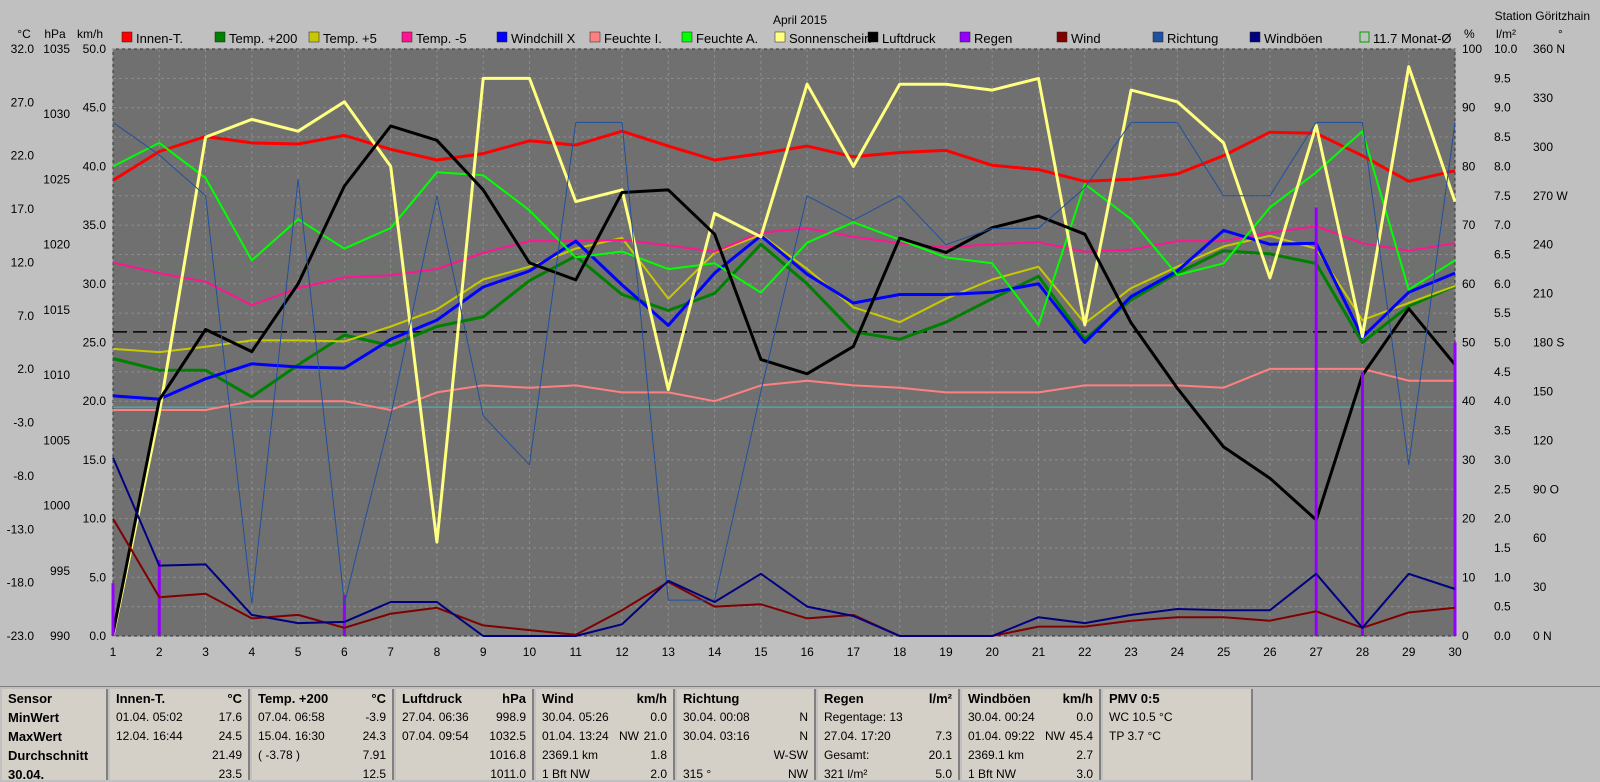 The image size is (1600, 782). What do you see at coordinates (374, 755) in the screenshot?
I see `row-value: 7.91` at bounding box center [374, 755].